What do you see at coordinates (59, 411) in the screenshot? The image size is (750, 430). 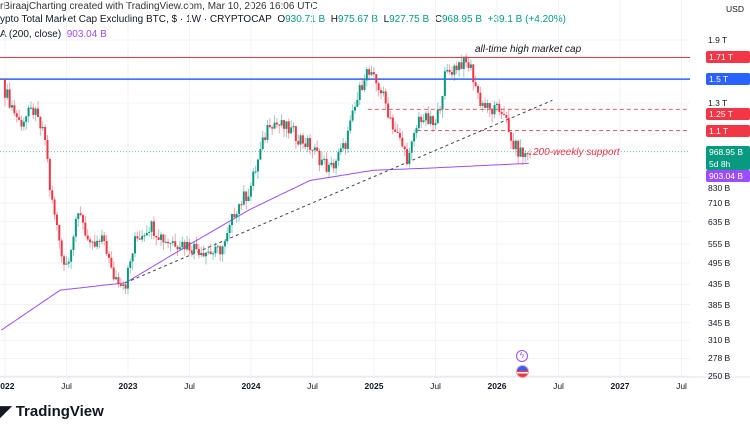 I see `logo-text: TradingView` at bounding box center [59, 411].